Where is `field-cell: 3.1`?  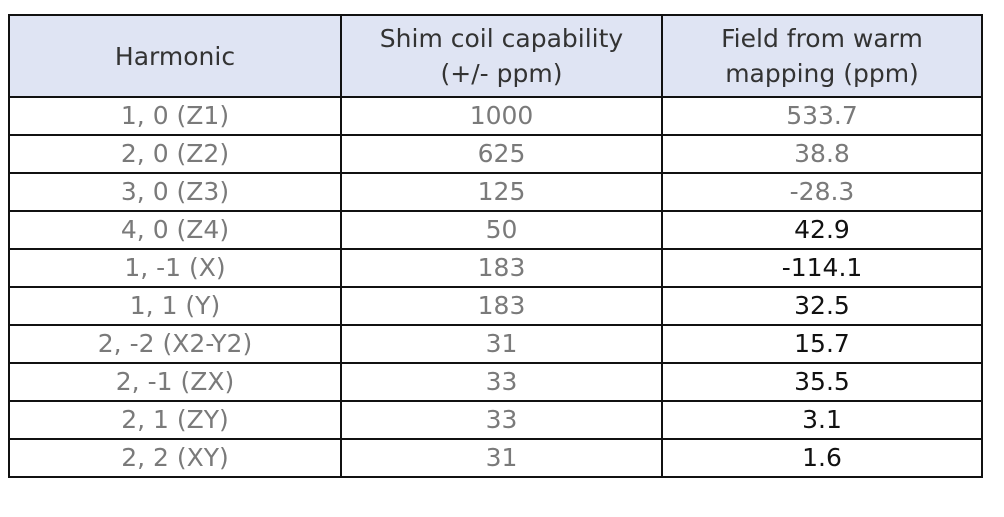
field-cell: 3.1 is located at coordinates (822, 420).